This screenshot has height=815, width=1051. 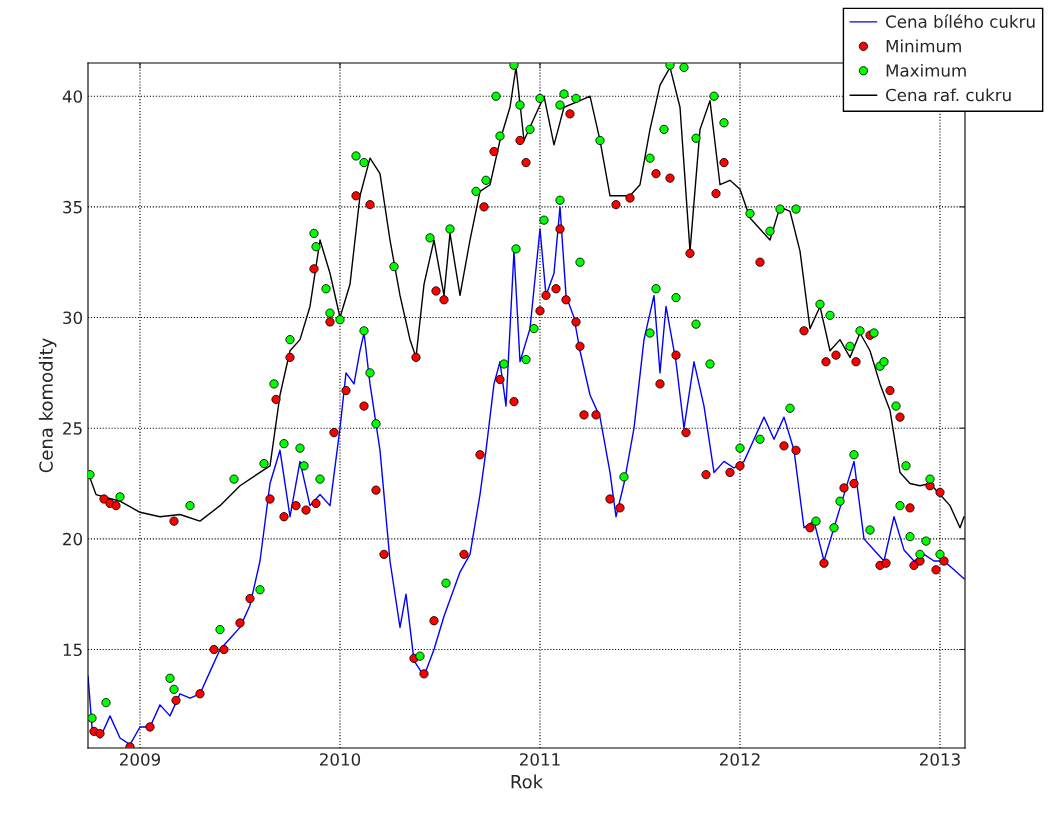 I want to click on legend-label: Cena raf. cukru, so click(x=948, y=95).